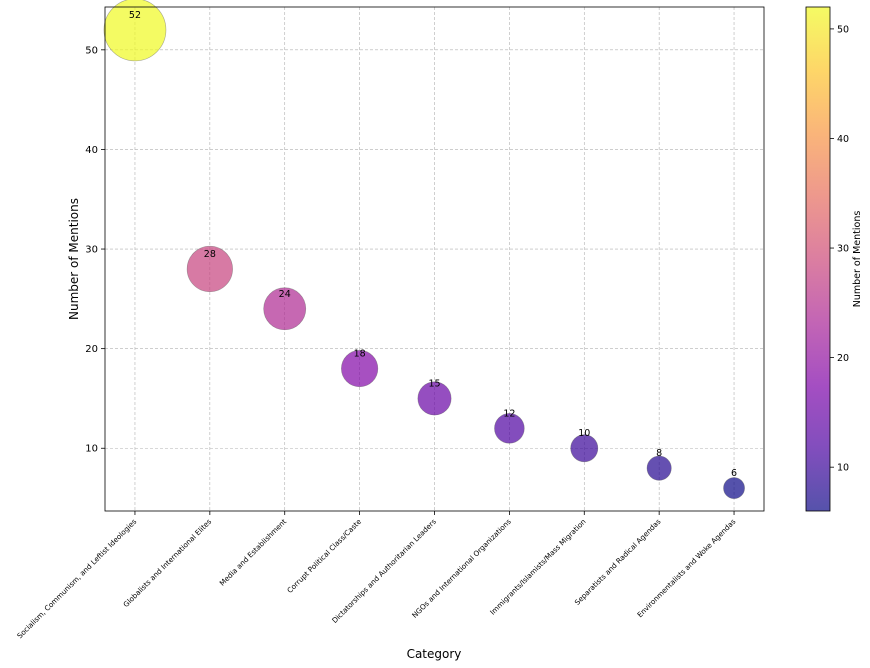 This screenshot has height=668, width=870. Describe the element at coordinates (734, 473) in the screenshot. I see `bubble-value-label: 6` at that location.